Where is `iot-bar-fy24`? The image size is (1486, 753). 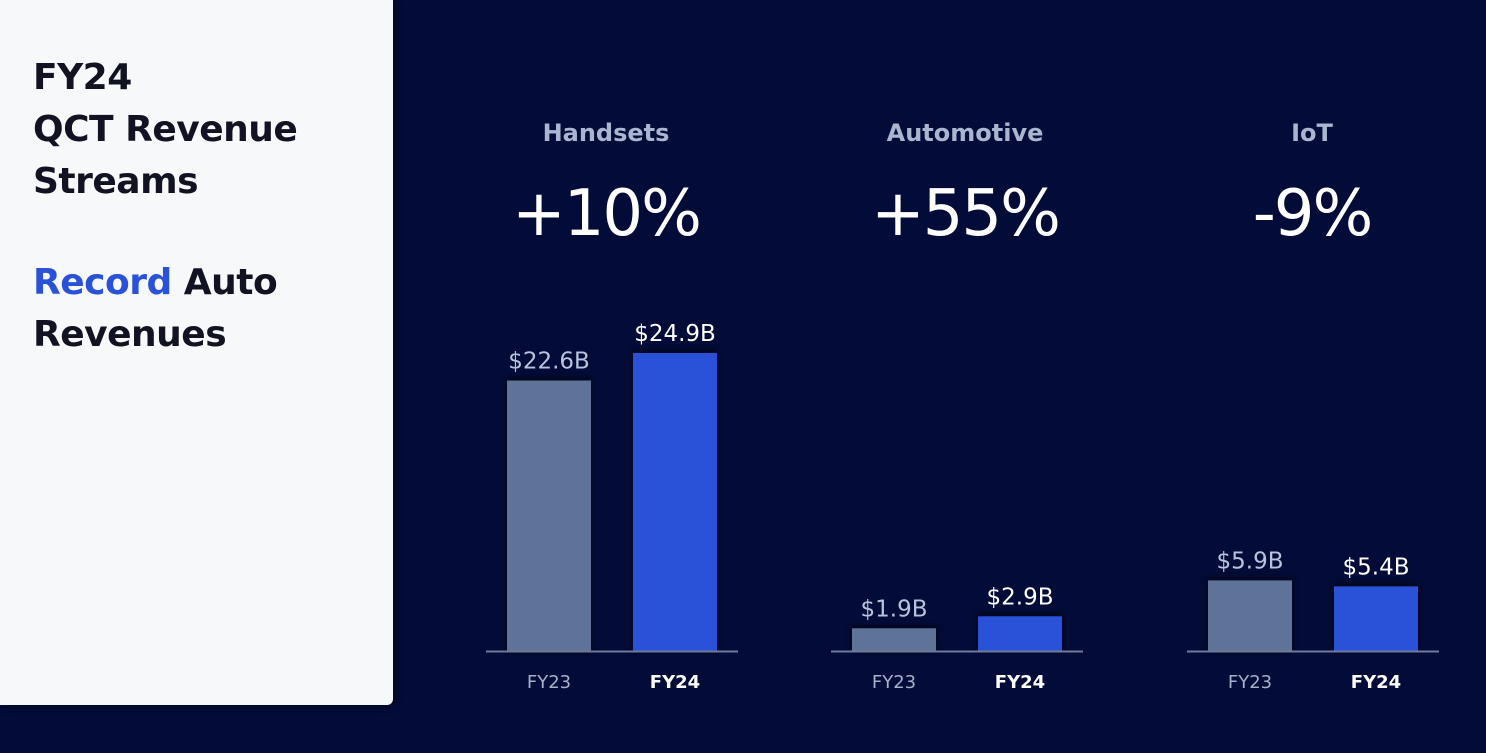
iot-bar-fy24 is located at coordinates (1376, 618).